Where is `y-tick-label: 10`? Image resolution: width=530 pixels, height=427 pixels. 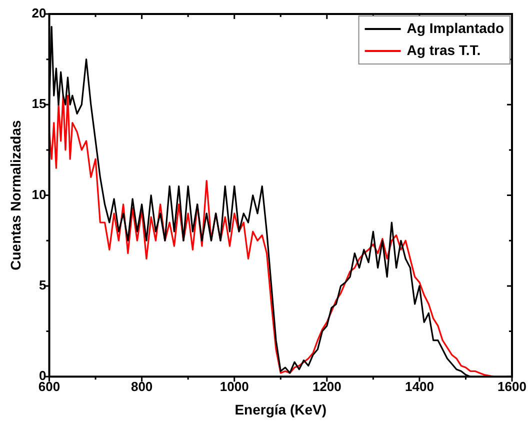 y-tick-label: 10 is located at coordinates (39, 194).